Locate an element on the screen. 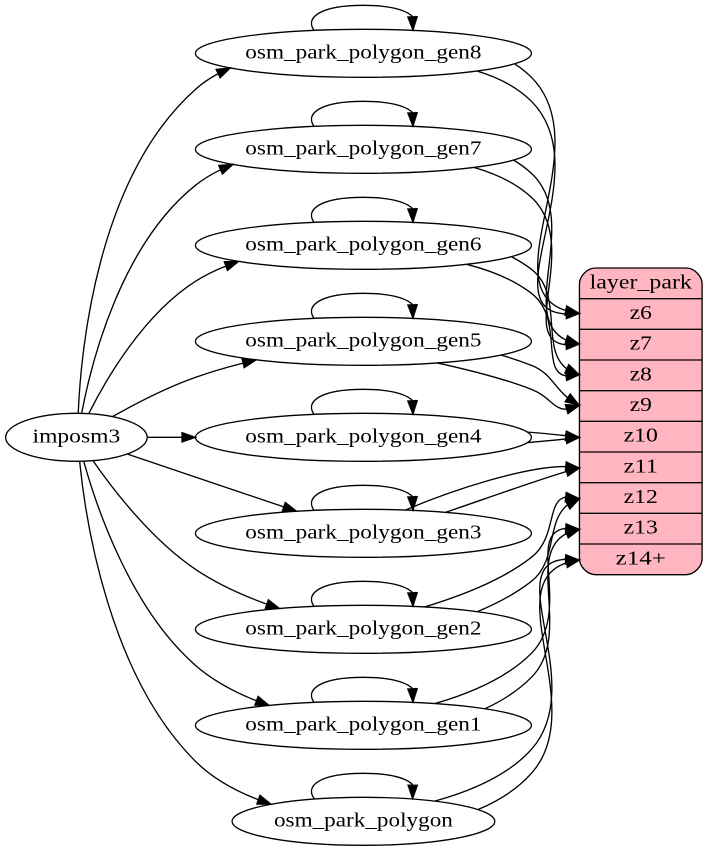 The image size is (707, 851). svg-text: z8 is located at coordinates (641, 374).